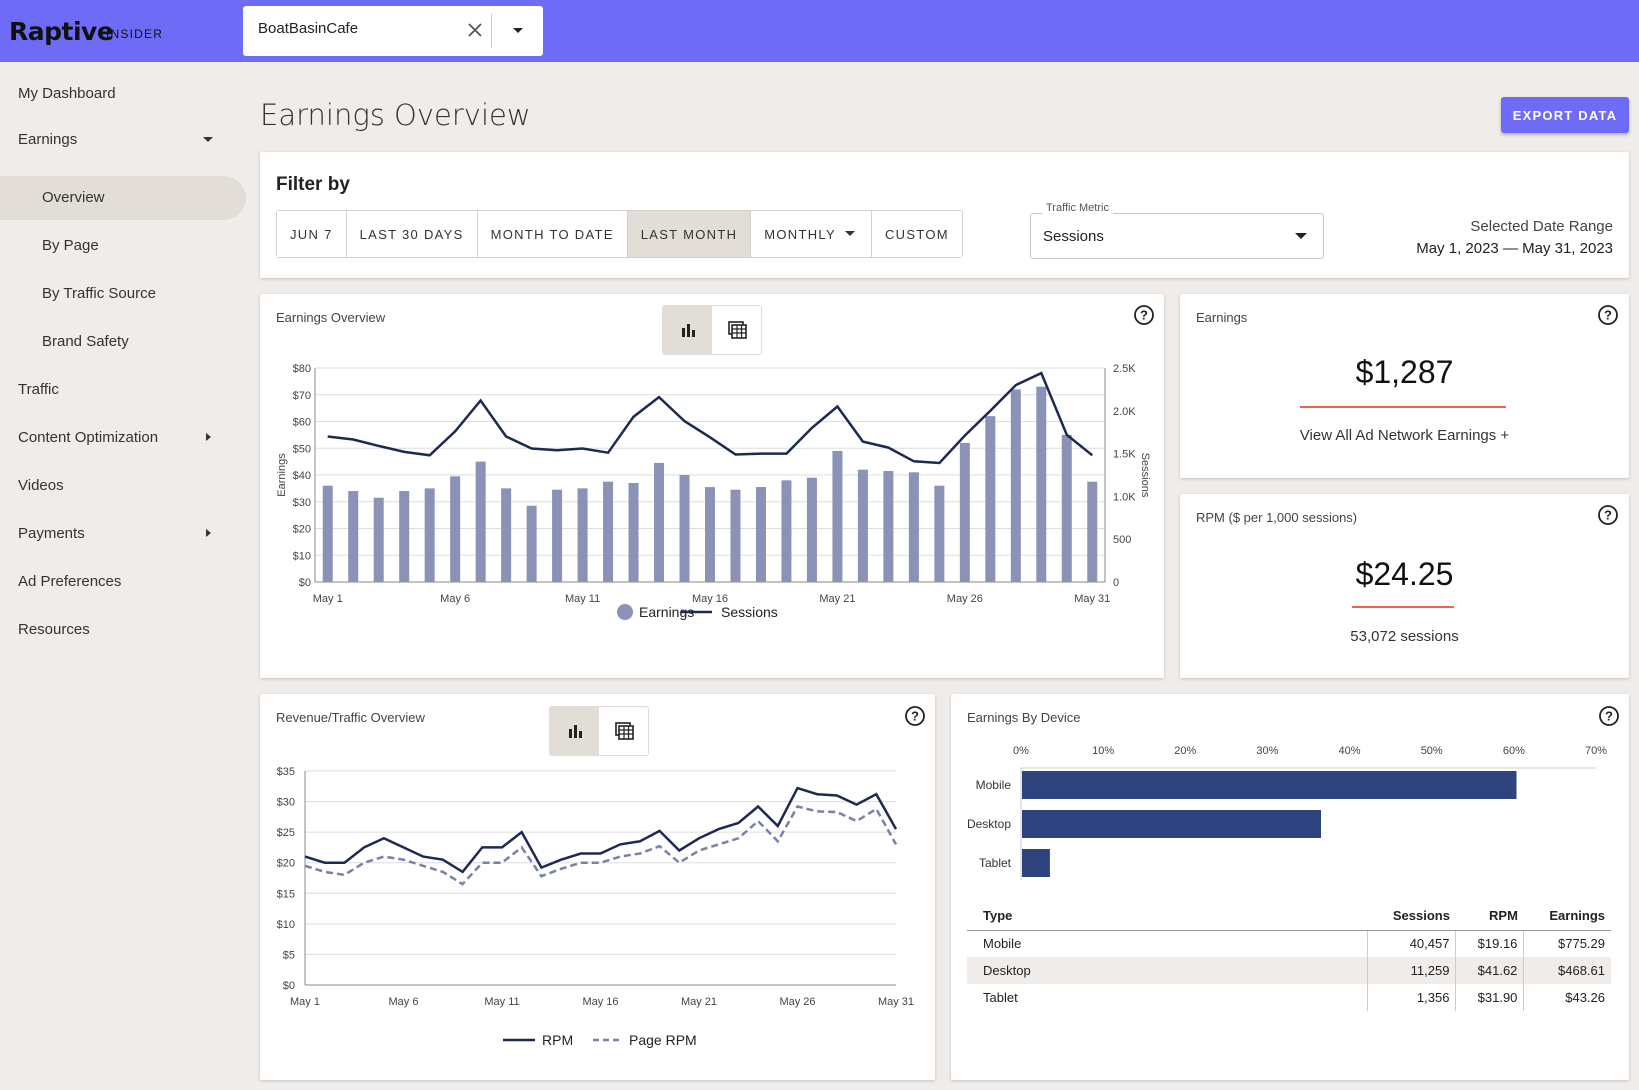 This screenshot has width=1639, height=1090. What do you see at coordinates (302, 449) in the screenshot?
I see `y-tick-label: $50` at bounding box center [302, 449].